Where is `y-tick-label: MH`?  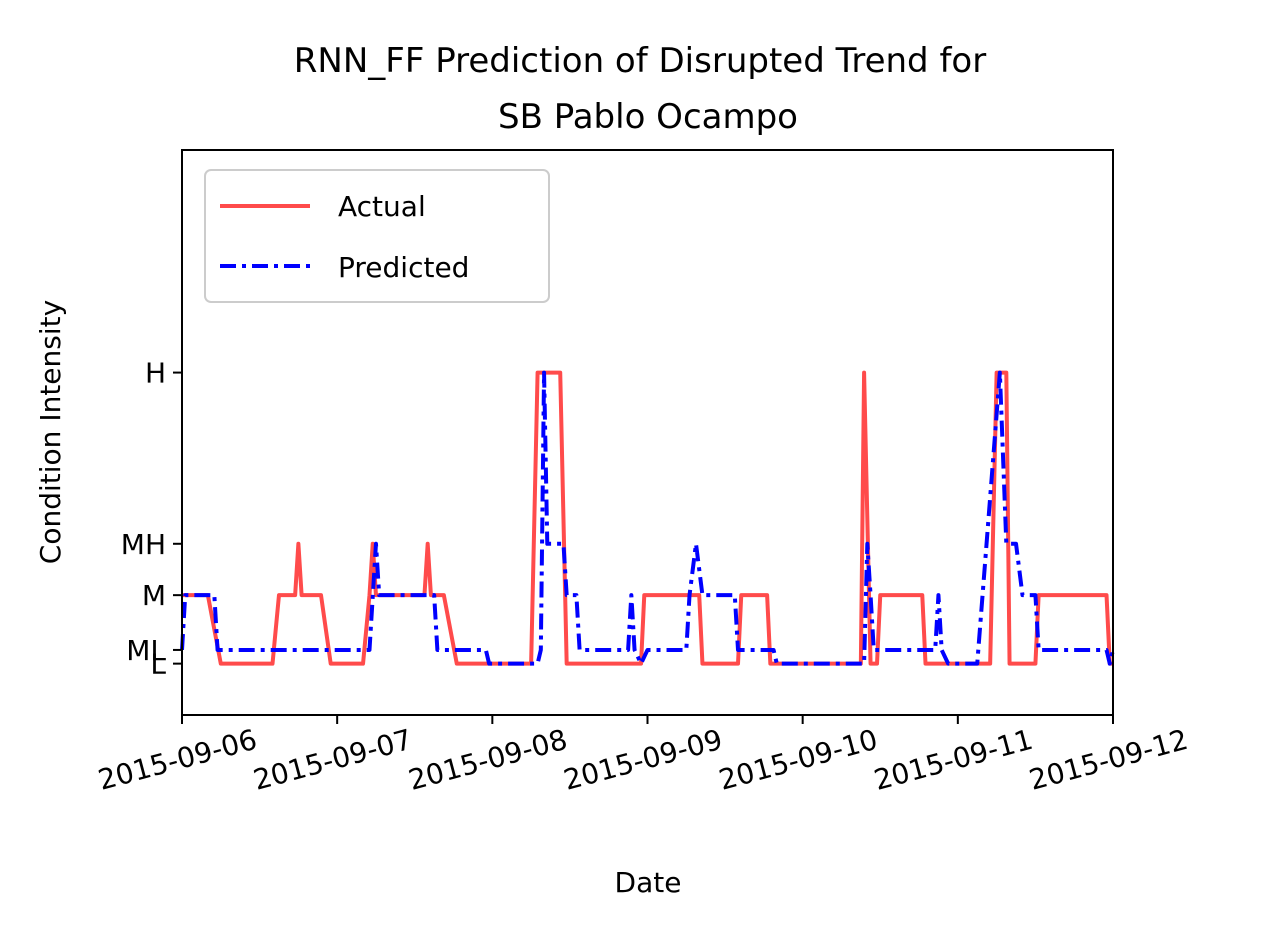 y-tick-label: MH is located at coordinates (143, 544).